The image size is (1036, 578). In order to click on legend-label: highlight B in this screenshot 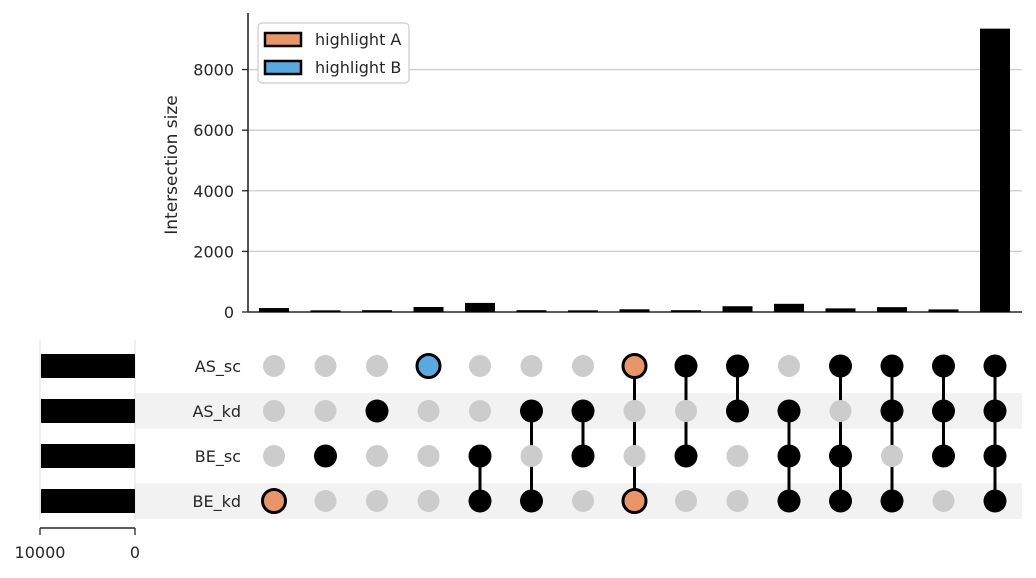, I will do `click(358, 67)`.